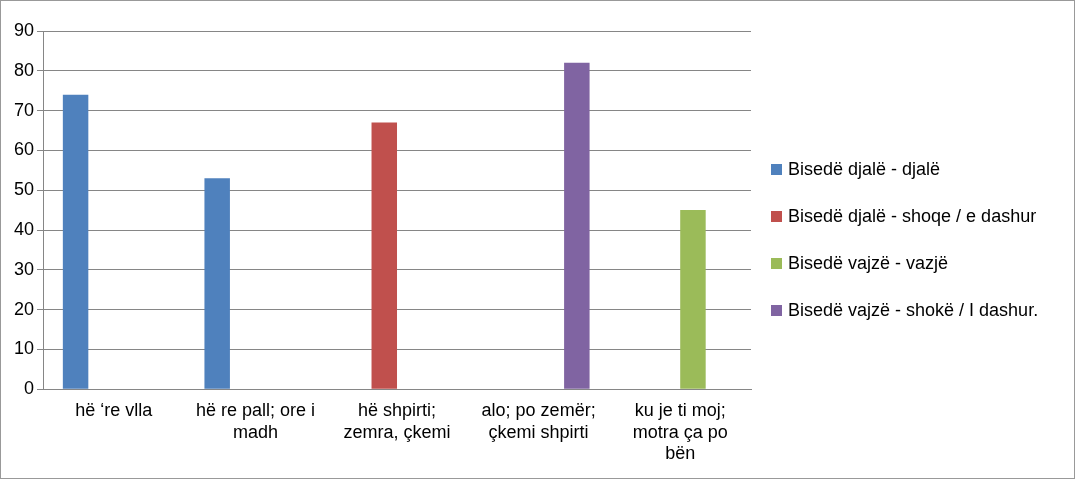 Image resolution: width=1075 pixels, height=479 pixels. Describe the element at coordinates (868, 263) in the screenshot. I see `legend-label: Bisedë vajzë - vazjë` at that location.